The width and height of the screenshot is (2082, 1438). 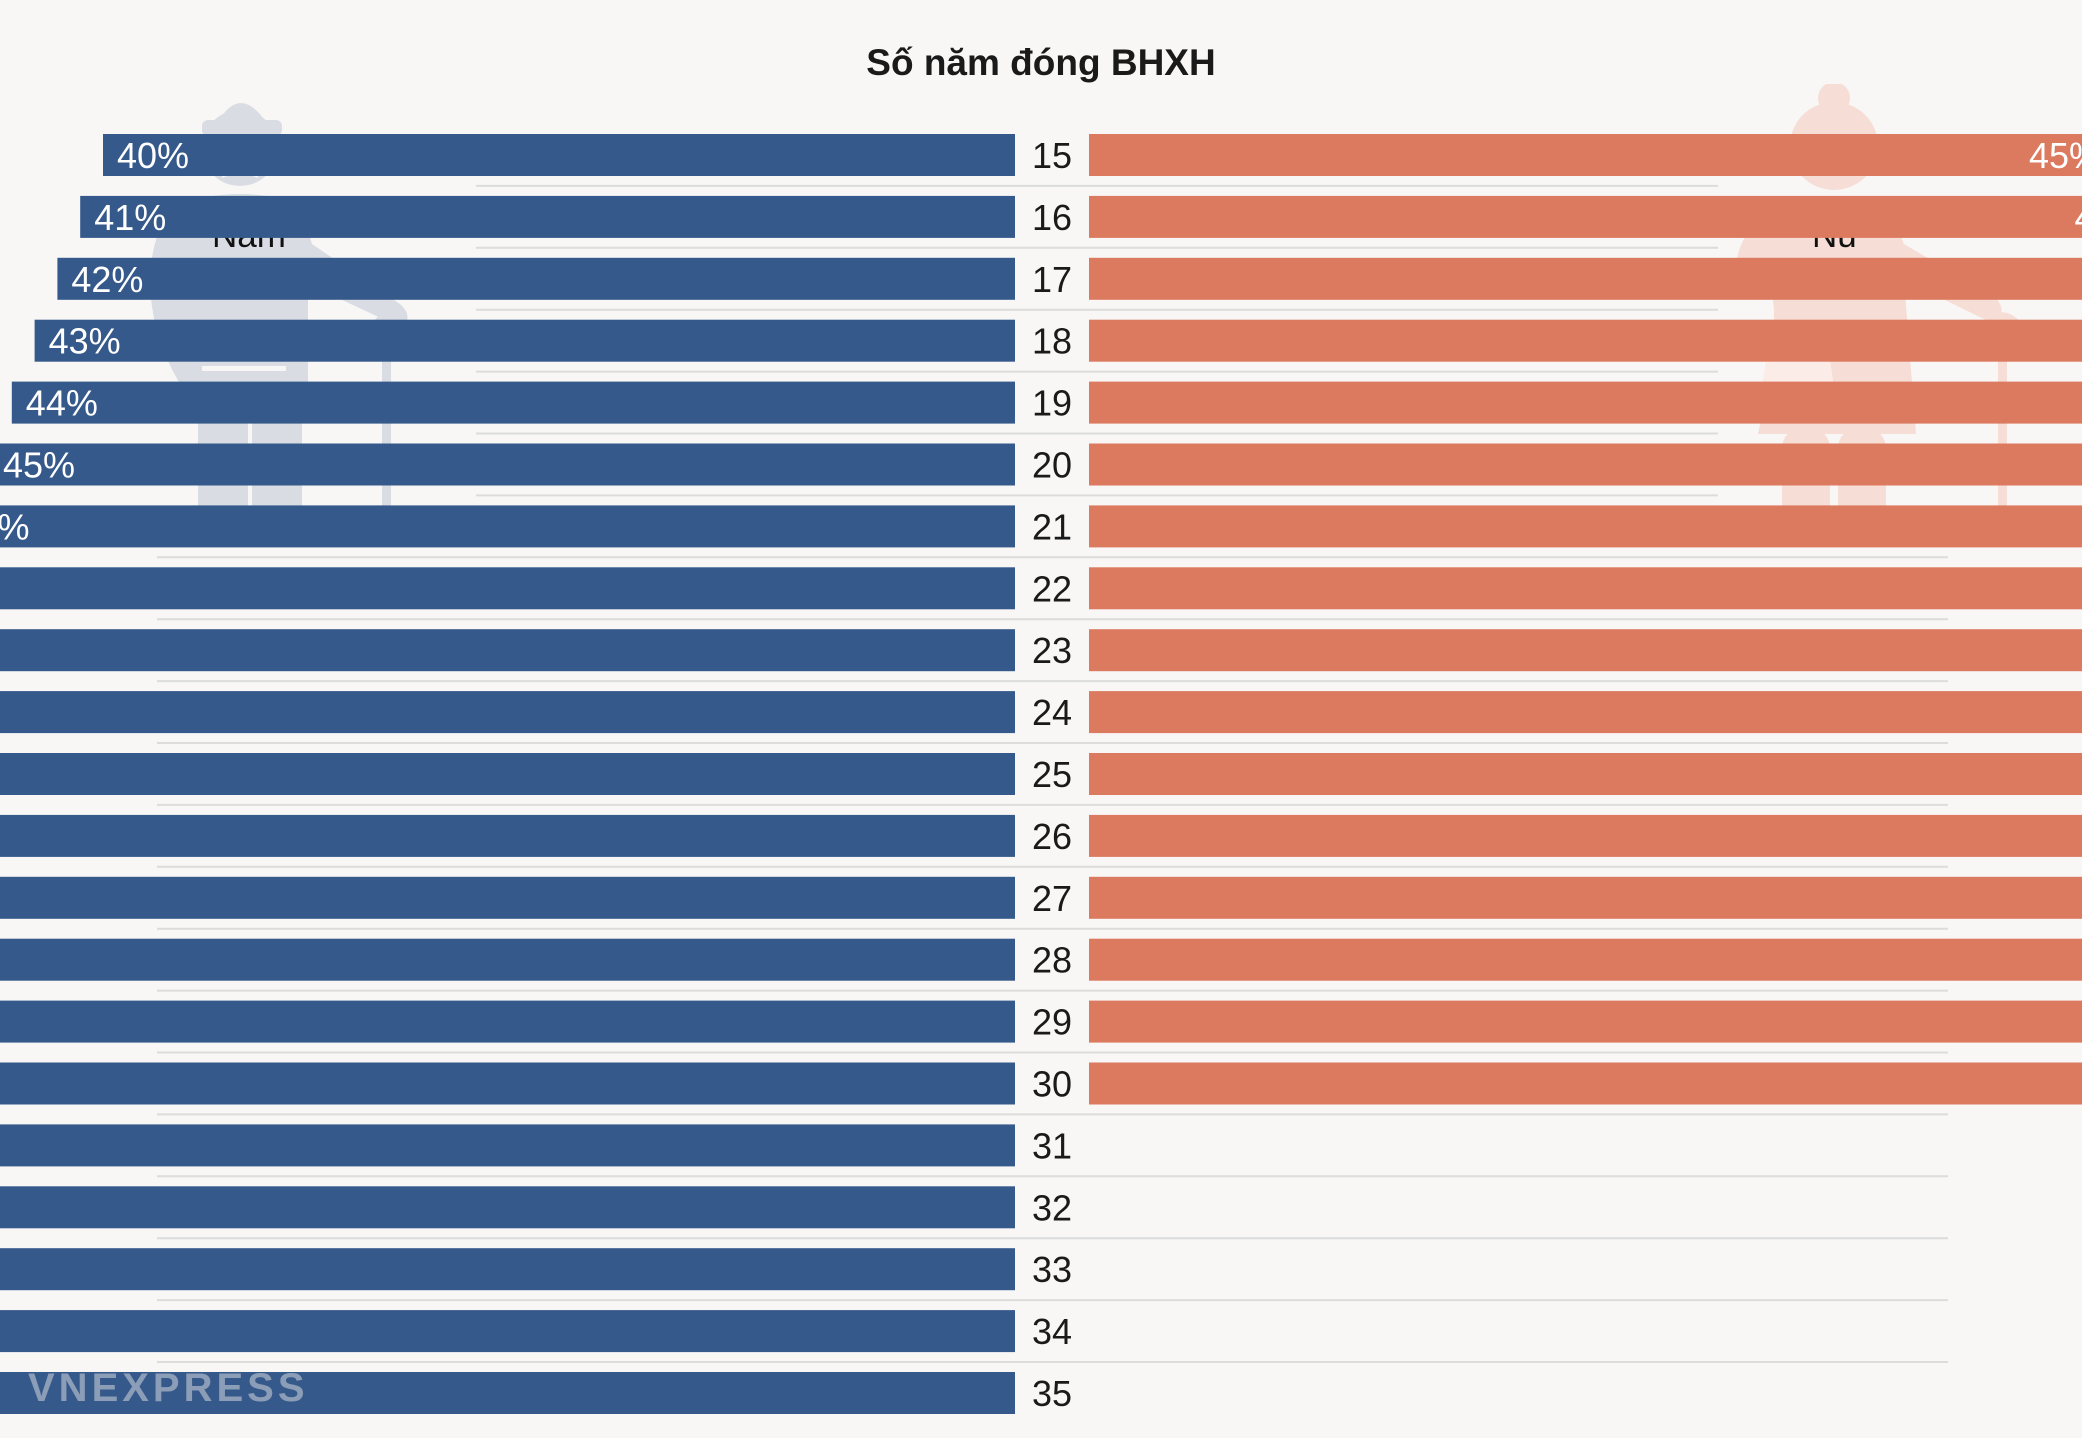 I want to click on category-label: 22, so click(x=1052, y=588).